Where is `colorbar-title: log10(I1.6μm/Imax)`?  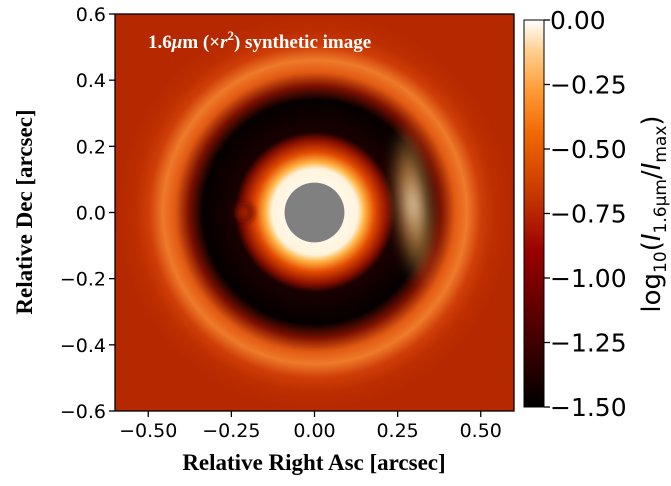 colorbar-title: log10(I1.6μm/Imax) is located at coordinates (654, 213).